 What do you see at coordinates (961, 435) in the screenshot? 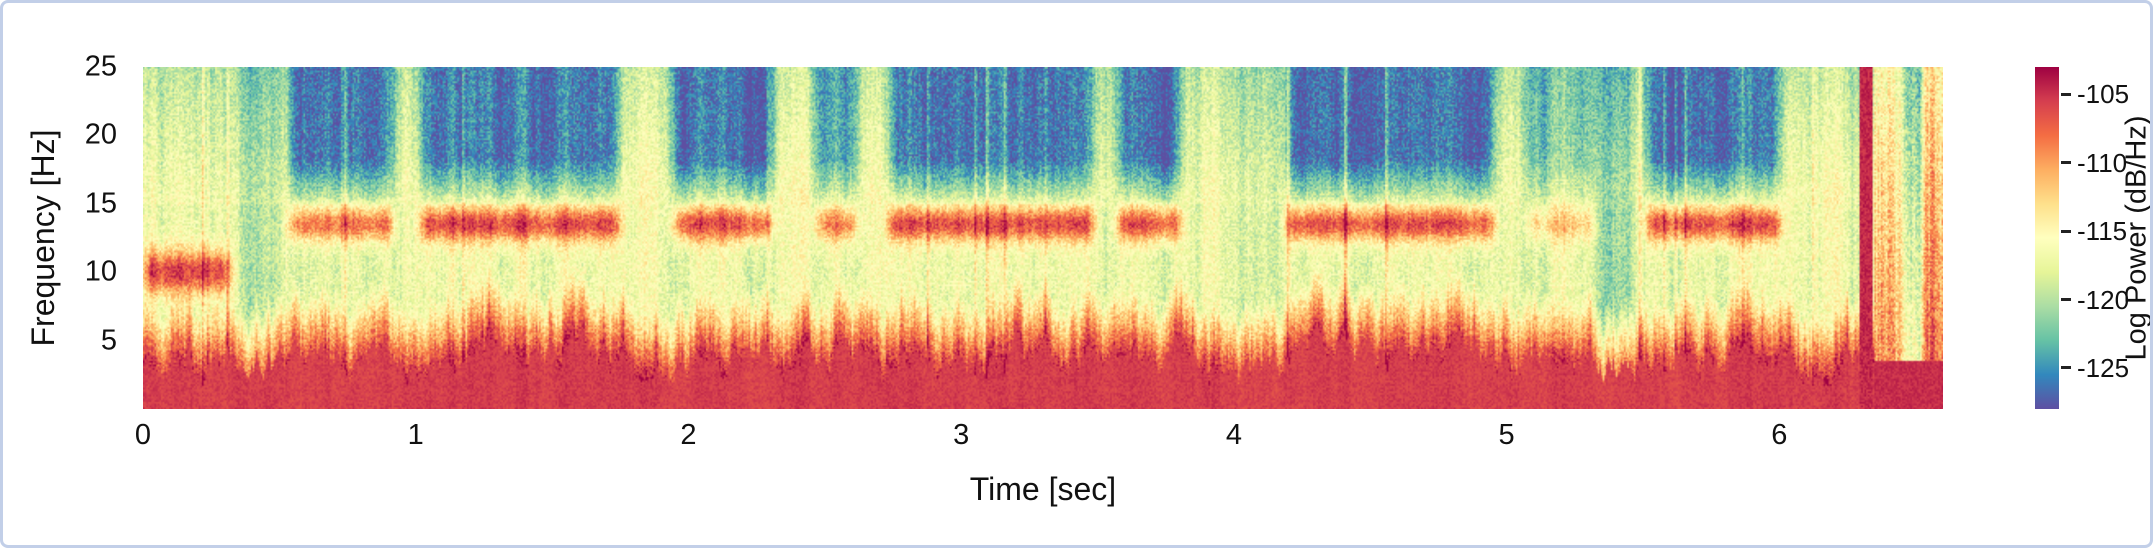
I see `x-tick-label: 3` at bounding box center [961, 435].